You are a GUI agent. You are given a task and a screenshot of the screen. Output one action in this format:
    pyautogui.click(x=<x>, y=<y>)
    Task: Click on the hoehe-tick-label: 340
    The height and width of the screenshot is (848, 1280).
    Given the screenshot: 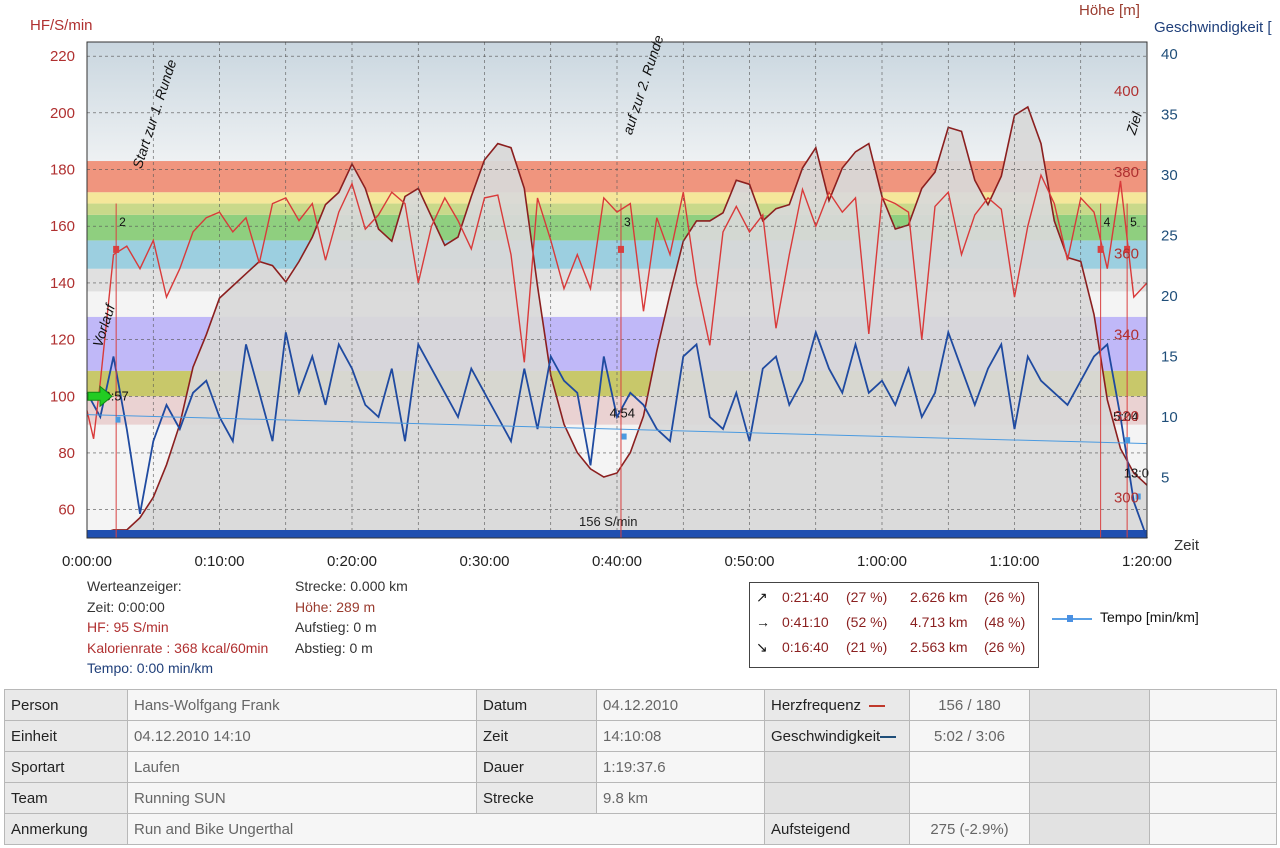 What is the action you would take?
    pyautogui.click(x=1126, y=335)
    